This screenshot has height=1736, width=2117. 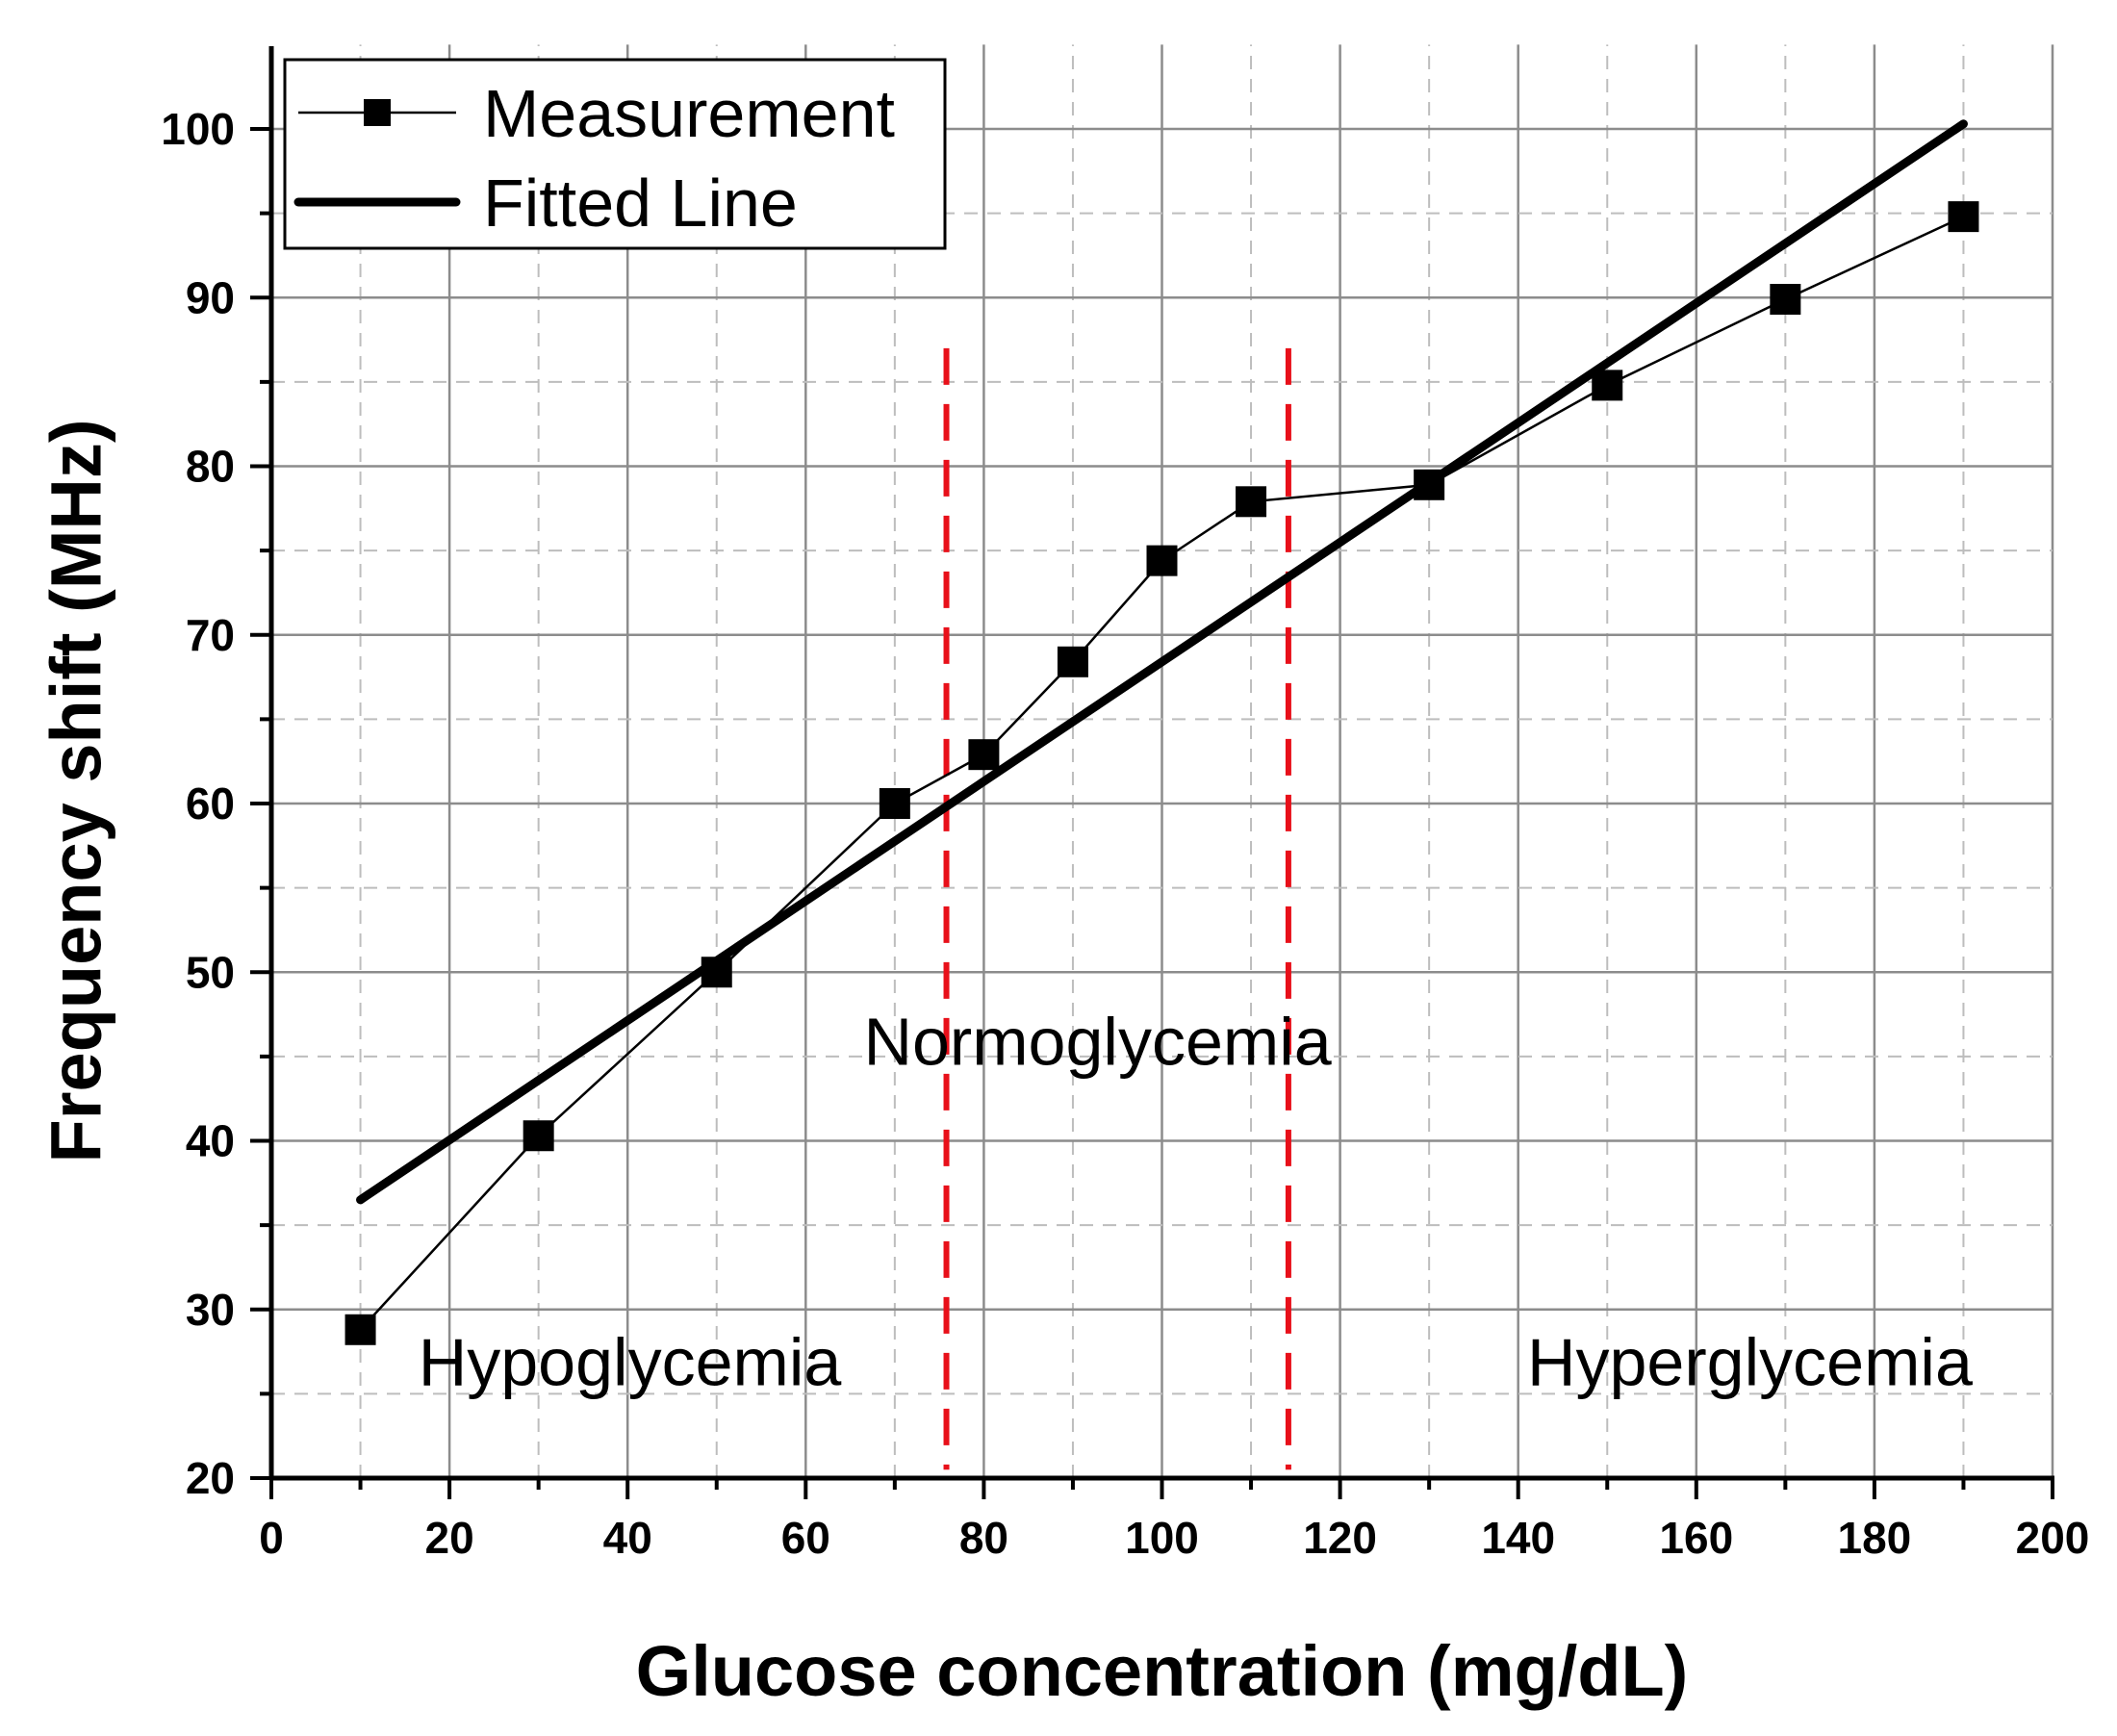 What do you see at coordinates (1518, 1538) in the screenshot?
I see `x-tick-label: 140` at bounding box center [1518, 1538].